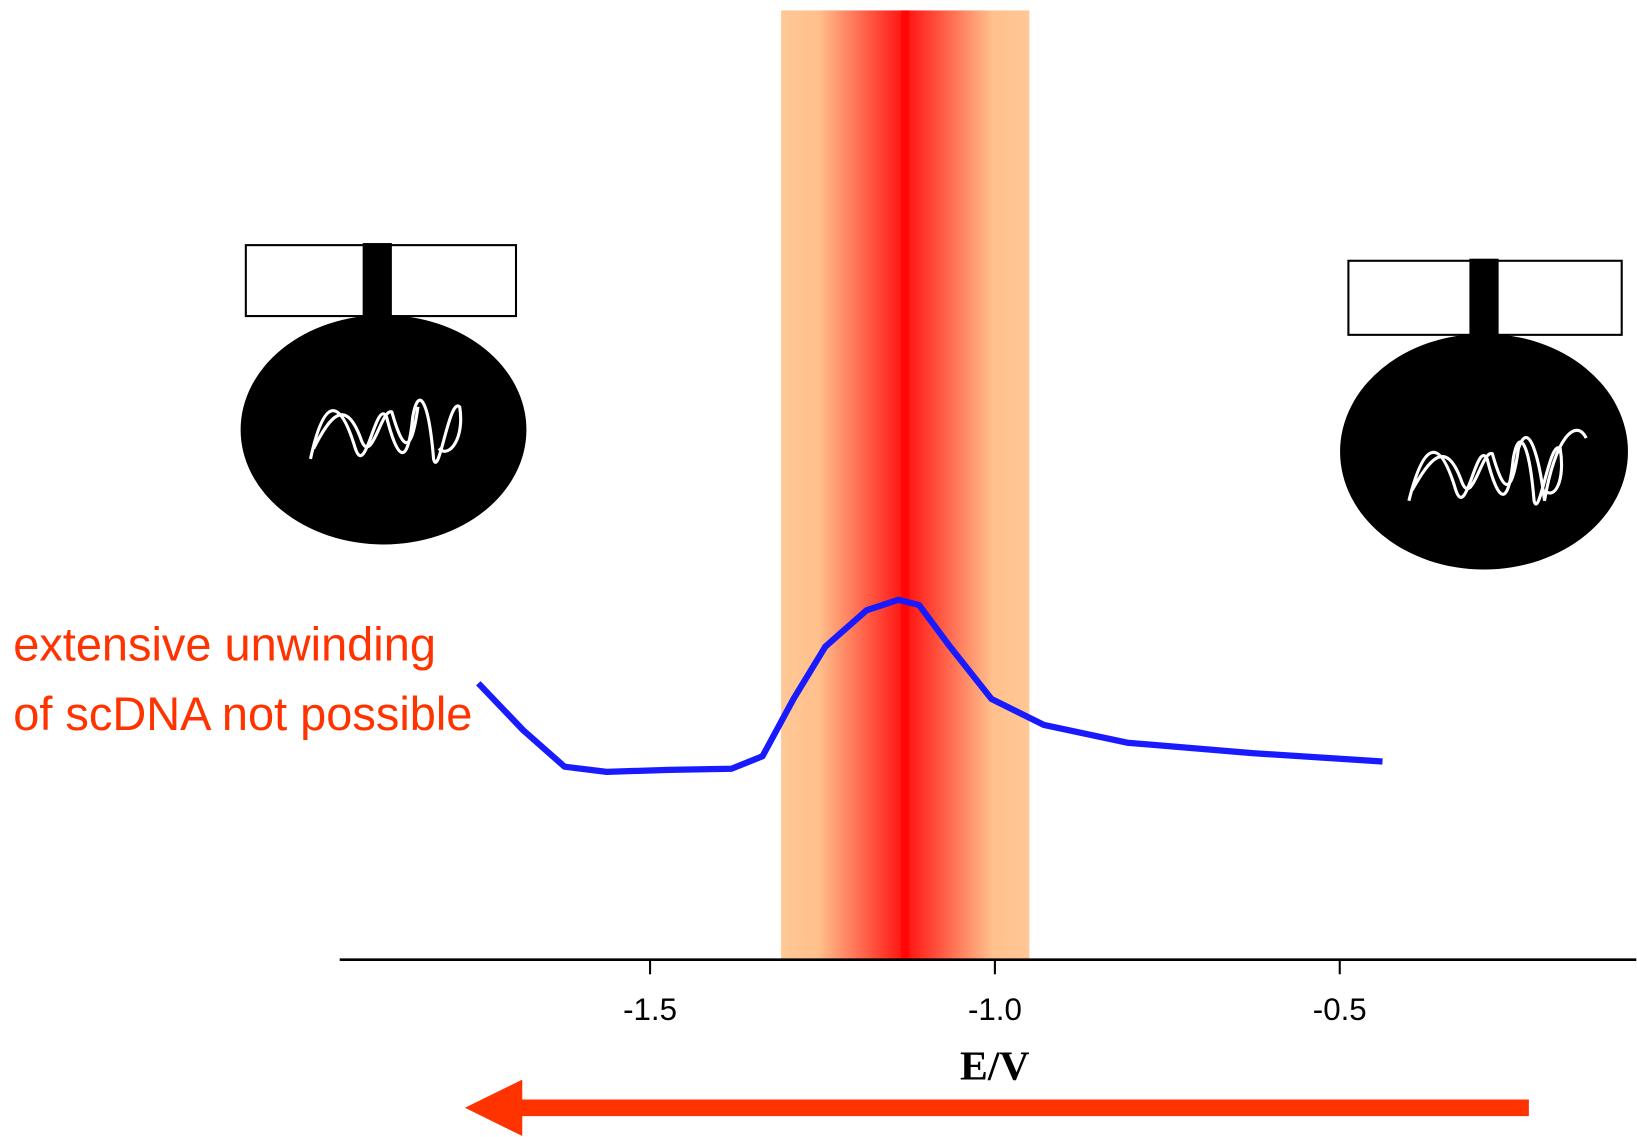 This screenshot has width=1637, height=1137. I want to click on data-line, so click(929, 686).